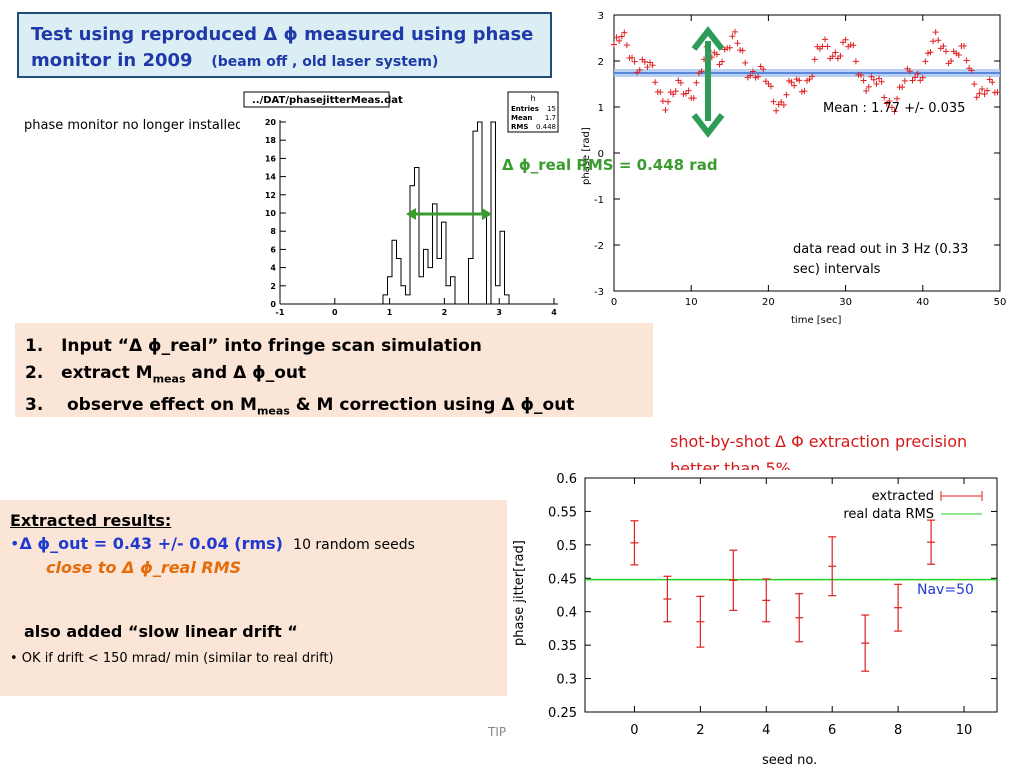 The image size is (1024, 768). What do you see at coordinates (144, 567) in the screenshot?
I see `results-close-note: close to Δ ϕ_real RMS` at bounding box center [144, 567].